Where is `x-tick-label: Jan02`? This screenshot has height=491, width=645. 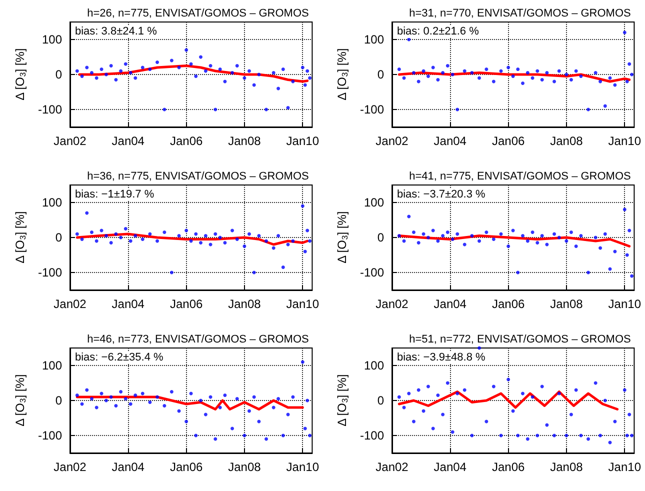 x-tick-label: Jan02 is located at coordinates (392, 304).